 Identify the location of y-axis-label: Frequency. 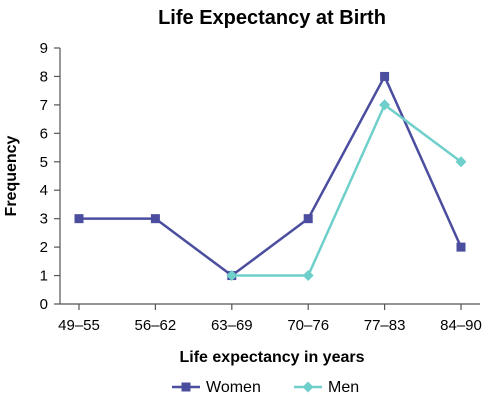
(11, 175).